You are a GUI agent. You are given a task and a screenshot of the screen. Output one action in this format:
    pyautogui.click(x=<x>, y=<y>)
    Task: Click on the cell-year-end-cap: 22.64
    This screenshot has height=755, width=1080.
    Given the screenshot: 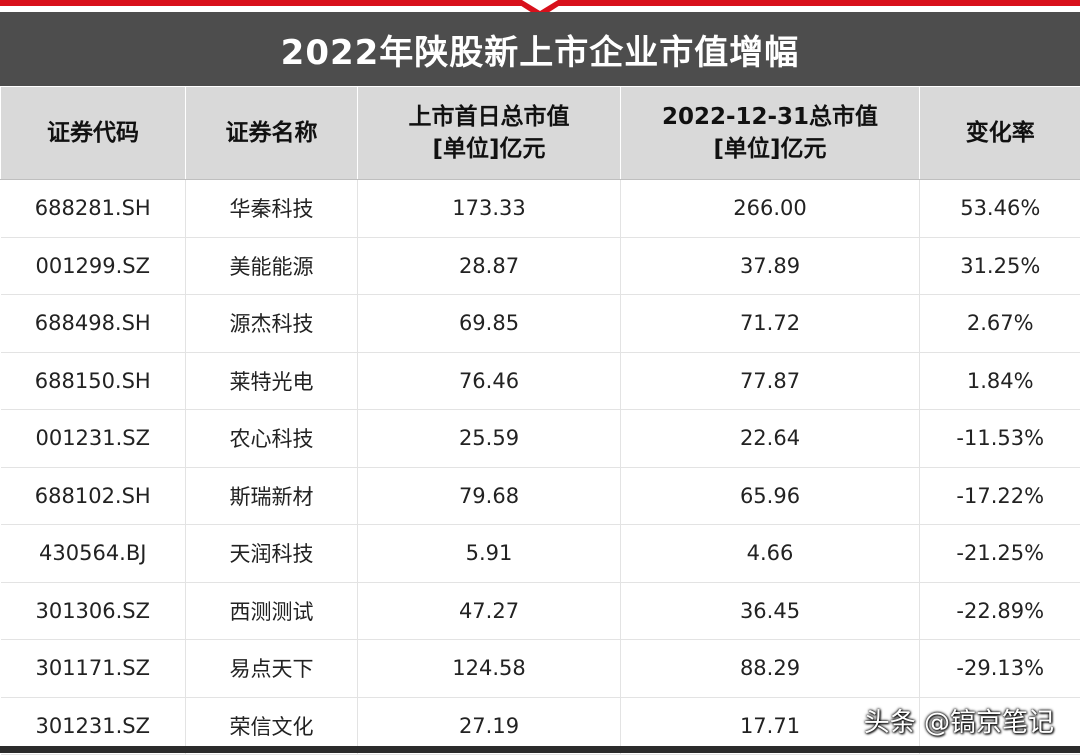 What is the action you would take?
    pyautogui.click(x=770, y=439)
    